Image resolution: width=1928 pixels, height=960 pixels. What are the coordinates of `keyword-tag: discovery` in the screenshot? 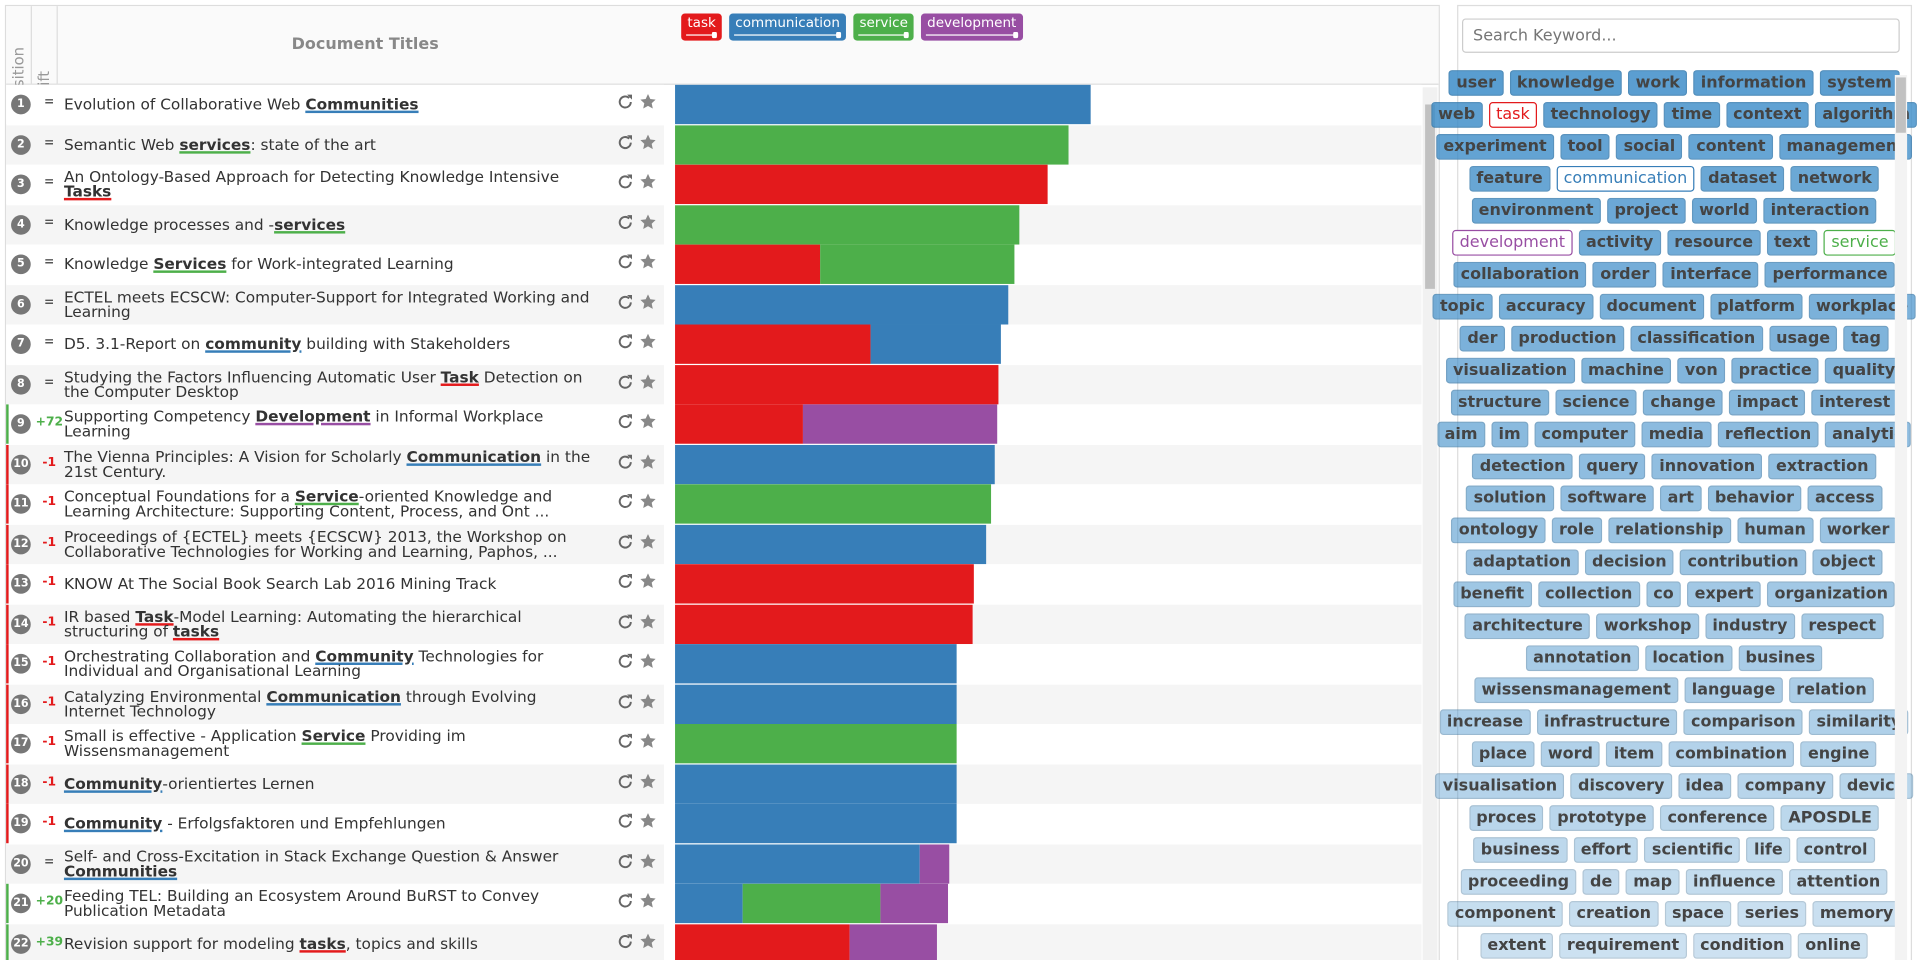 It's located at (1621, 785).